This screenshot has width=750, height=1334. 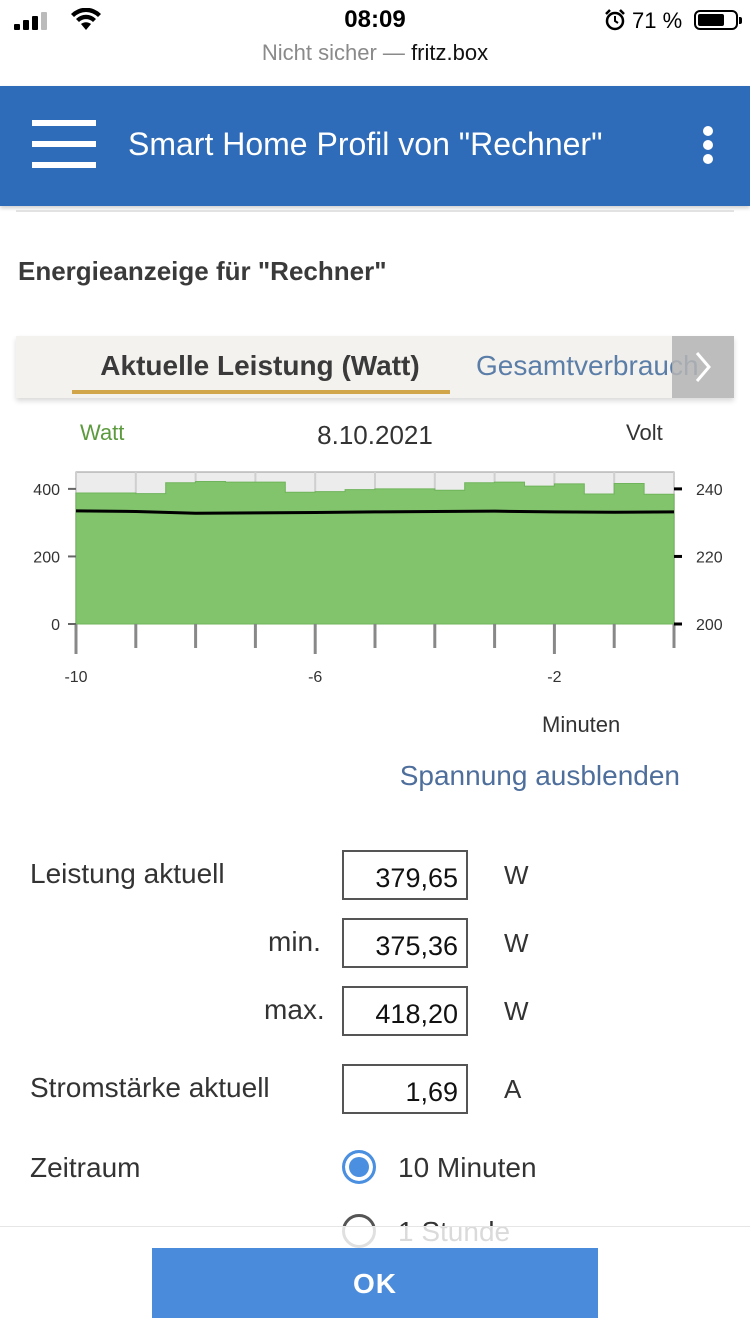 What do you see at coordinates (294, 941) in the screenshot?
I see `min-label: min.` at bounding box center [294, 941].